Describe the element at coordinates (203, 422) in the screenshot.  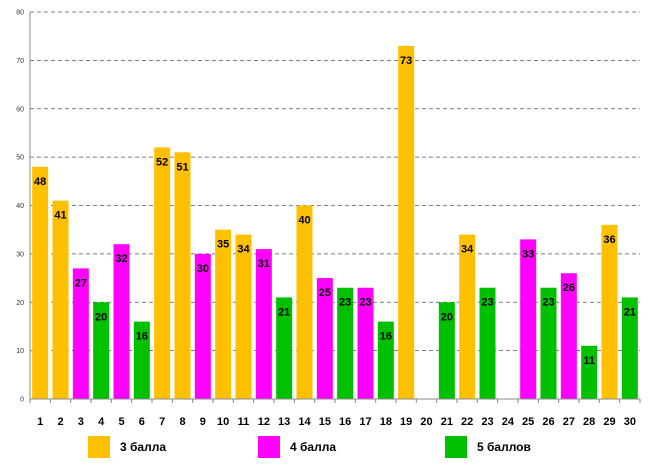
I see `x-tick-label: 9` at that location.